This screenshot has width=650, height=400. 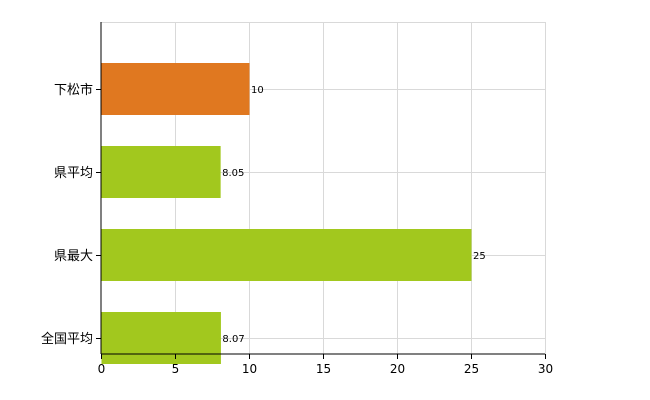 I want to click on category-label: 下松市, so click(x=73, y=90).